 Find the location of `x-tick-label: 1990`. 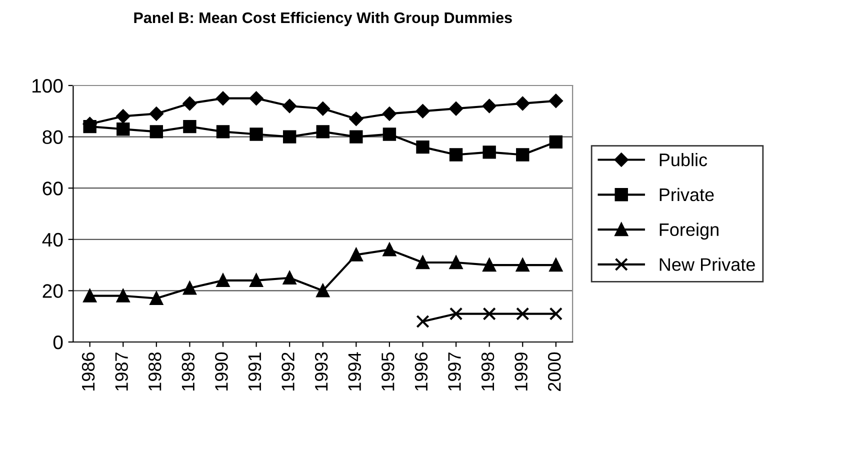

x-tick-label: 1990 is located at coordinates (221, 371).